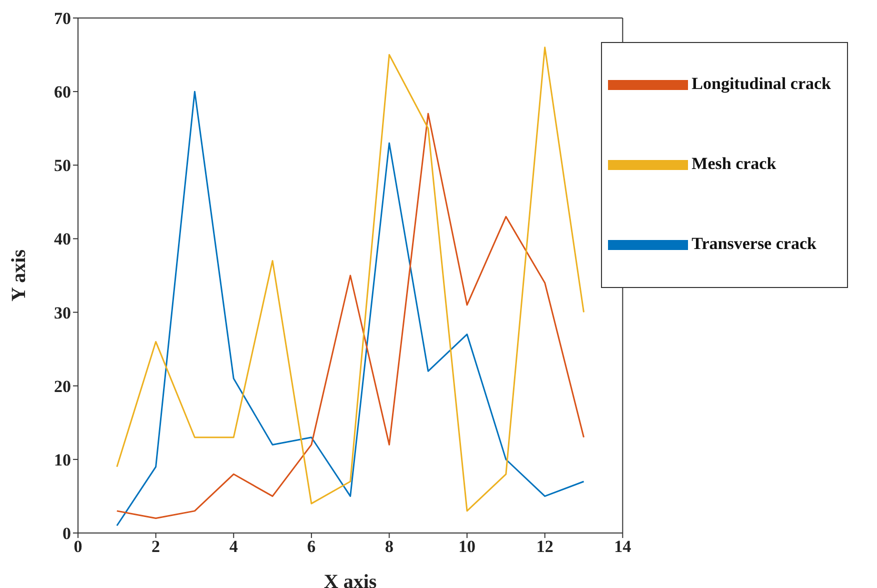 Image resolution: width=877 pixels, height=588 pixels. I want to click on y-tick-label: 10, so click(62, 460).